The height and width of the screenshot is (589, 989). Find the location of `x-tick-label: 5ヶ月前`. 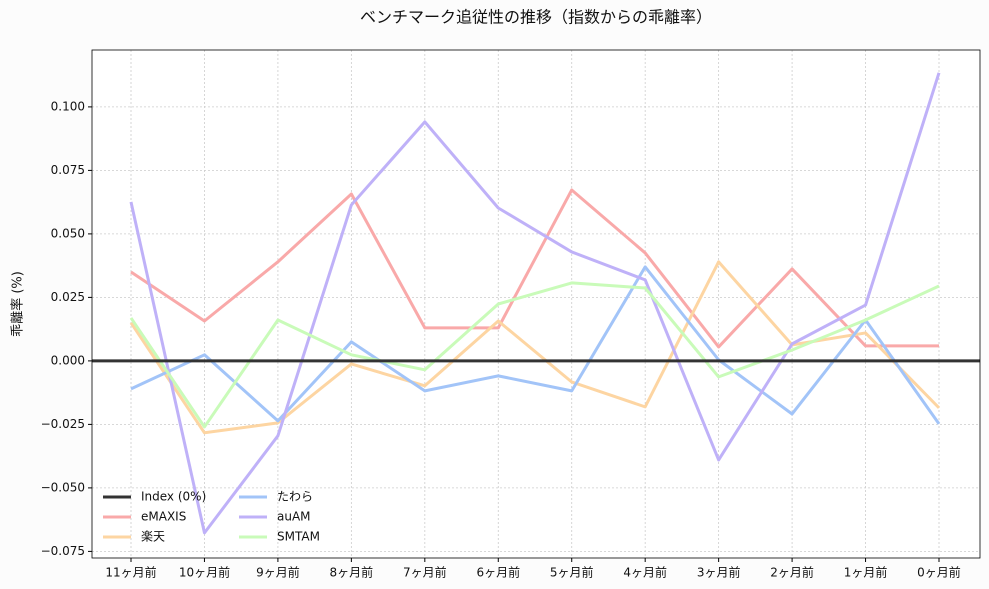

x-tick-label: 5ヶ月前 is located at coordinates (572, 572).